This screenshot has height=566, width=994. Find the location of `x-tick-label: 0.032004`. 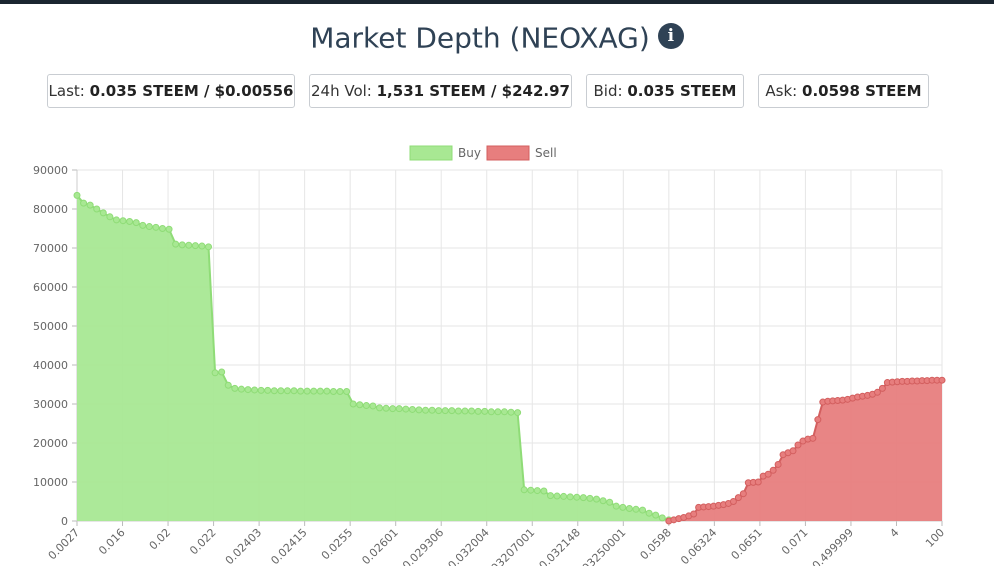

x-tick-label: 0.032004 is located at coordinates (469, 546).